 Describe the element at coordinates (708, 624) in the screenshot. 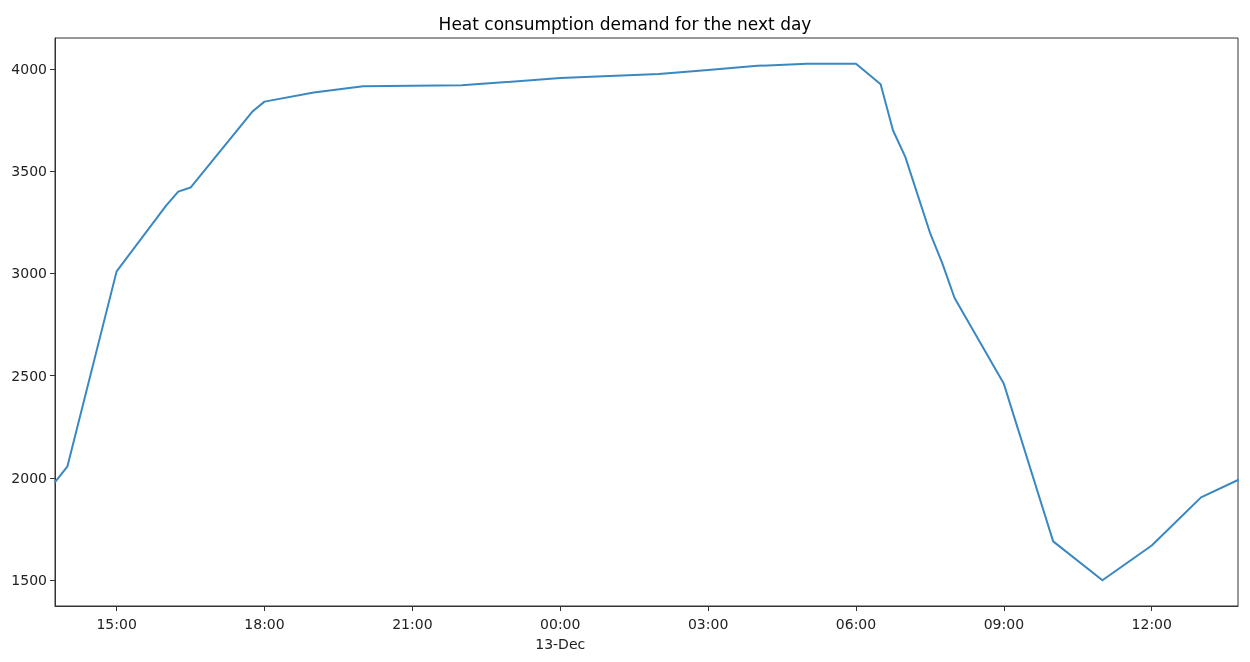

I see `x-tick-label: 03:00` at that location.